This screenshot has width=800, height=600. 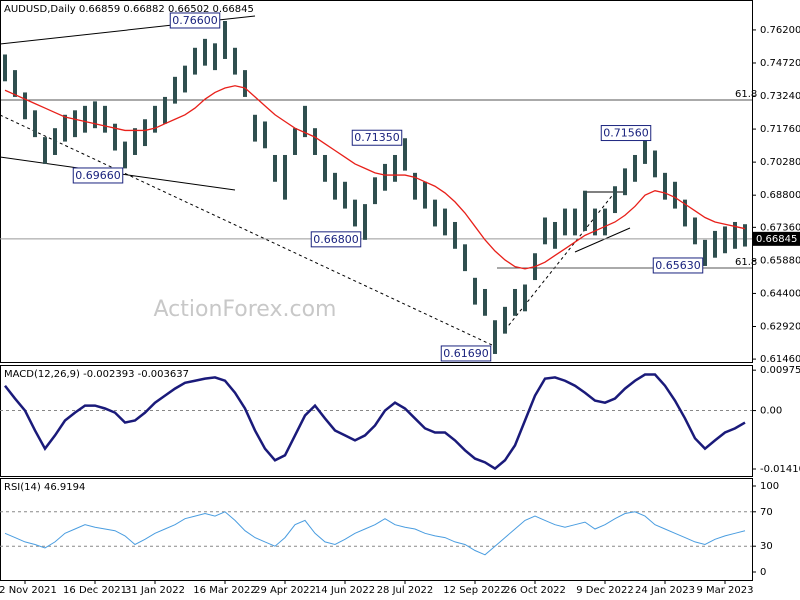 What do you see at coordinates (766, 512) in the screenshot?
I see `y-tick-label: 70` at bounding box center [766, 512].